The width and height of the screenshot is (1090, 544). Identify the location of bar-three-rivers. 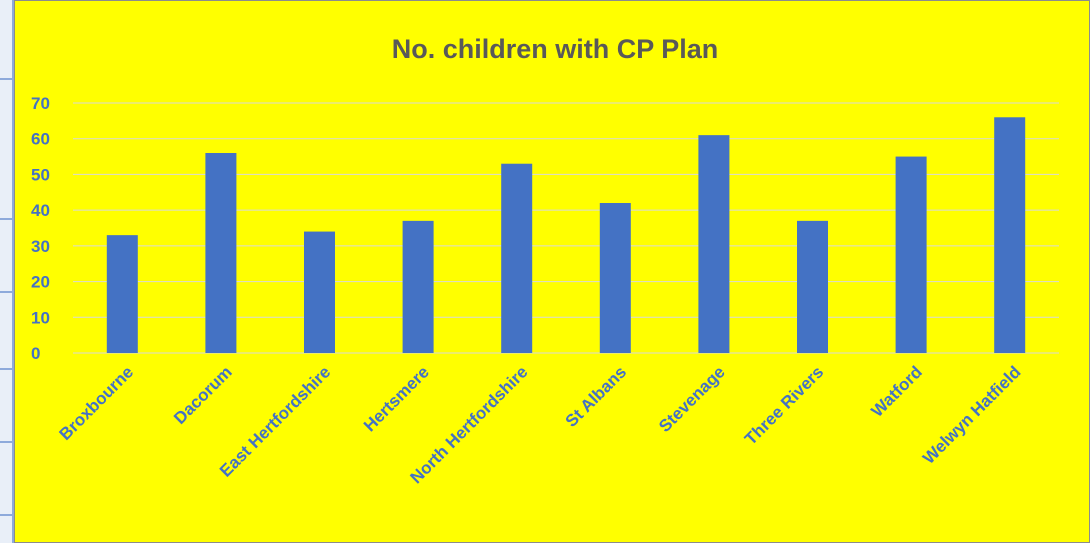
(812, 286).